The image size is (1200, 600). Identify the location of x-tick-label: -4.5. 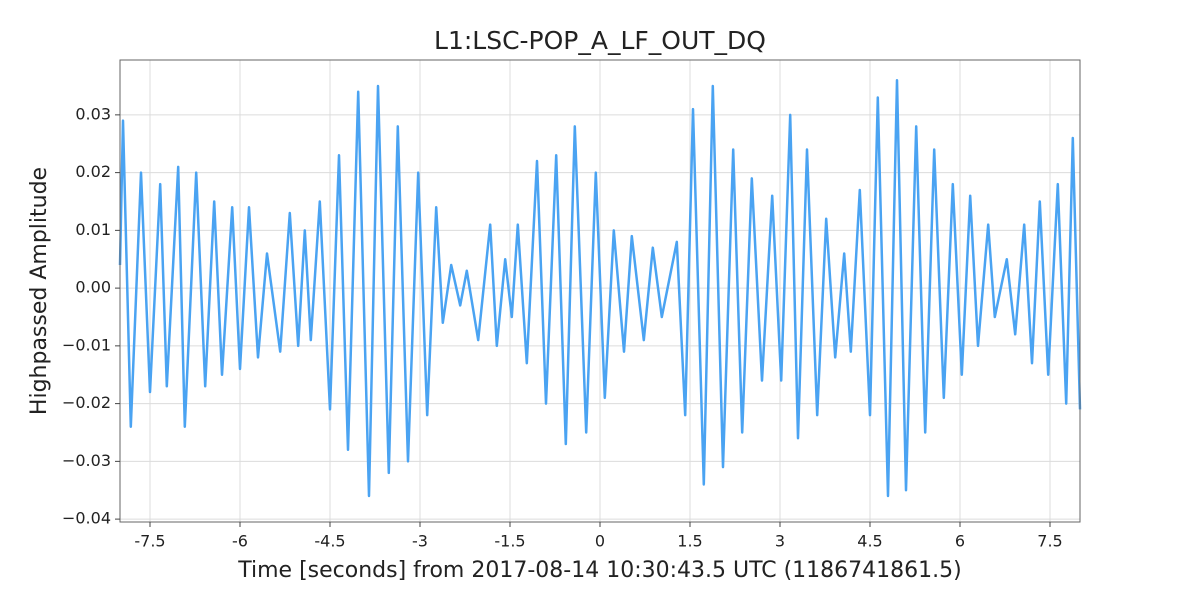
(329, 541).